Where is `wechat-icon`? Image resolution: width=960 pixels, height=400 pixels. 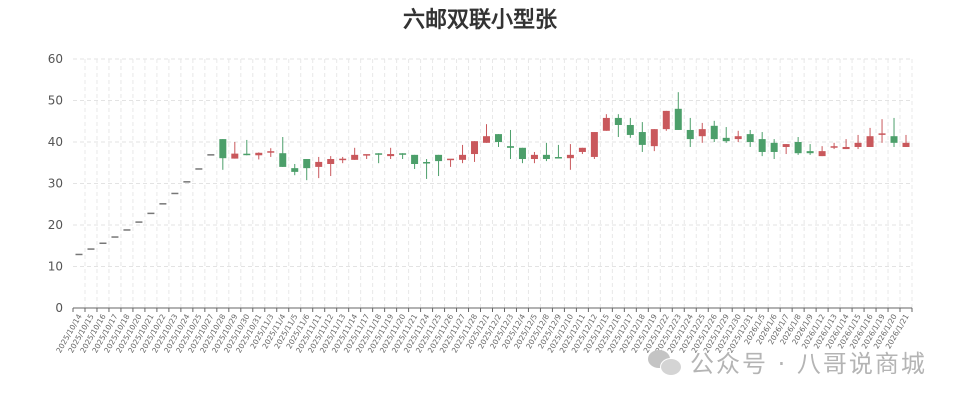 wechat-icon is located at coordinates (665, 362).